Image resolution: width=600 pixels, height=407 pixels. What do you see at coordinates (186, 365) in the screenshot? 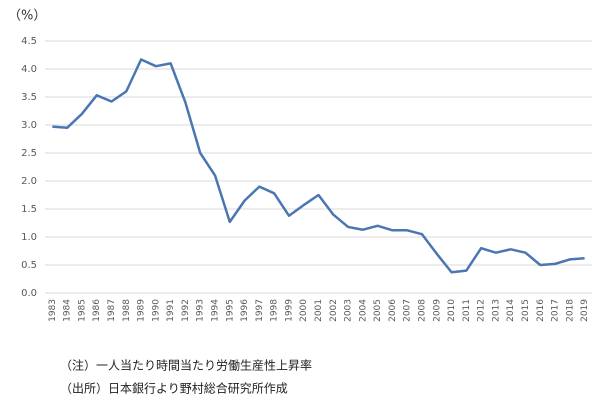
I see `note: （注）一人当たり時間当たり労働生産性上昇率` at bounding box center [186, 365].